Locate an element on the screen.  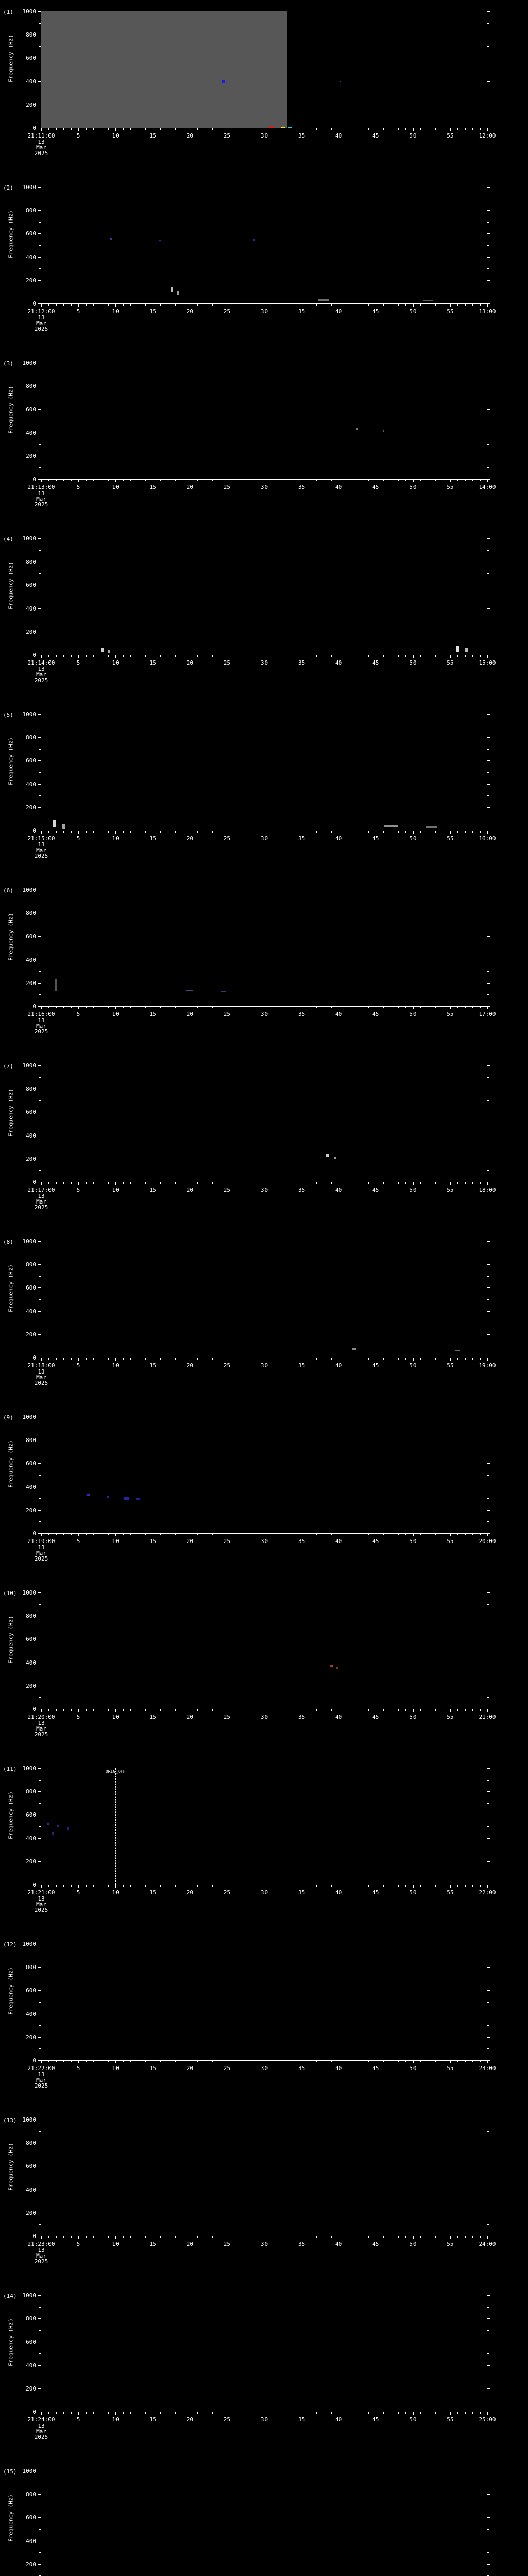
x-axis-tick-label: 45 is located at coordinates (376, 1014).